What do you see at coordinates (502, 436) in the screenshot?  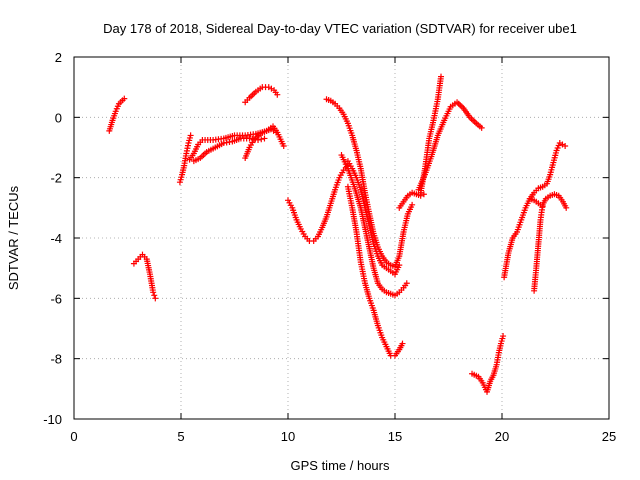 I see `x-tick-label: 20` at bounding box center [502, 436].